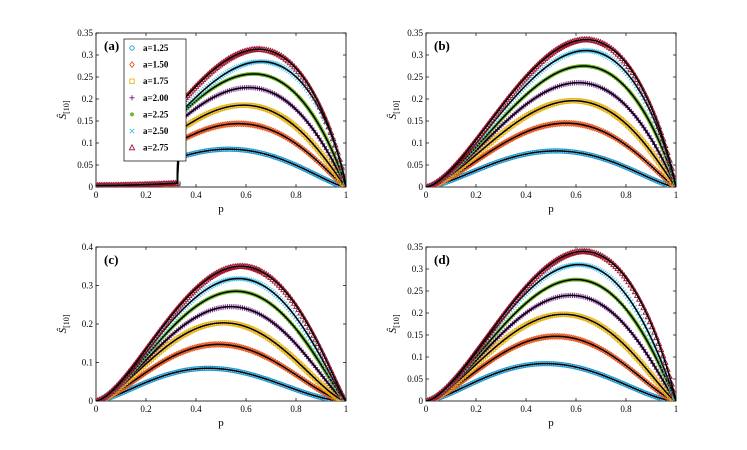 Image resolution: width=747 pixels, height=450 pixels. Describe the element at coordinates (576, 195) in the screenshot. I see `x-tick-label: 0.6` at that location.